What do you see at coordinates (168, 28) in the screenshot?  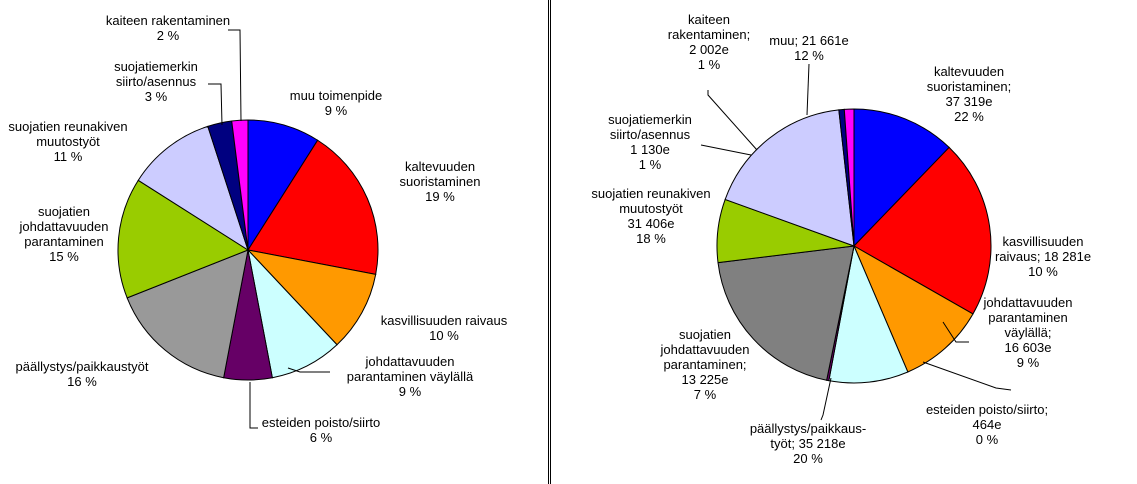 I see `left-label-0: kaiteen rakentaminen 2 %` at bounding box center [168, 28].